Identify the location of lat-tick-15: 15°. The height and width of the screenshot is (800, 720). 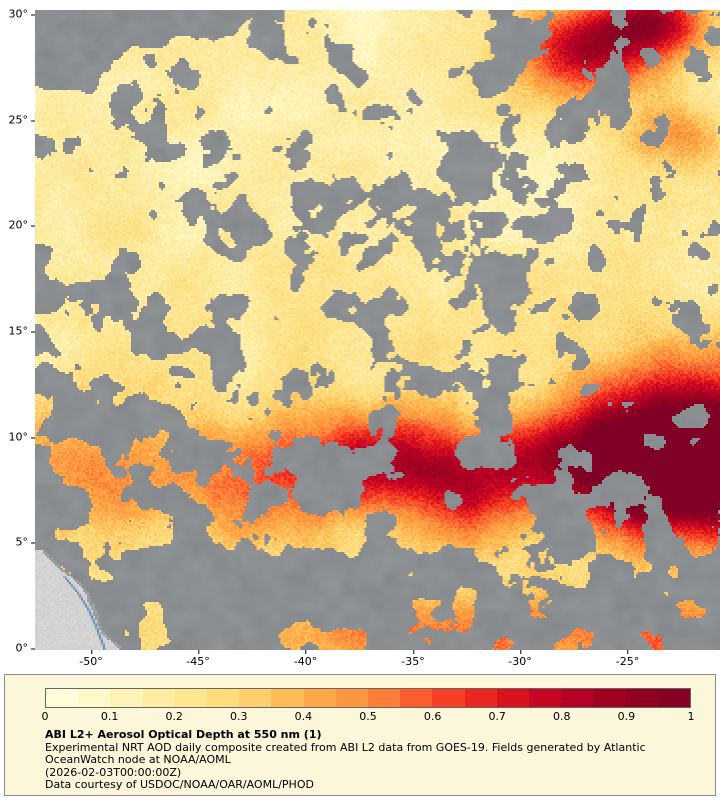
(17, 331).